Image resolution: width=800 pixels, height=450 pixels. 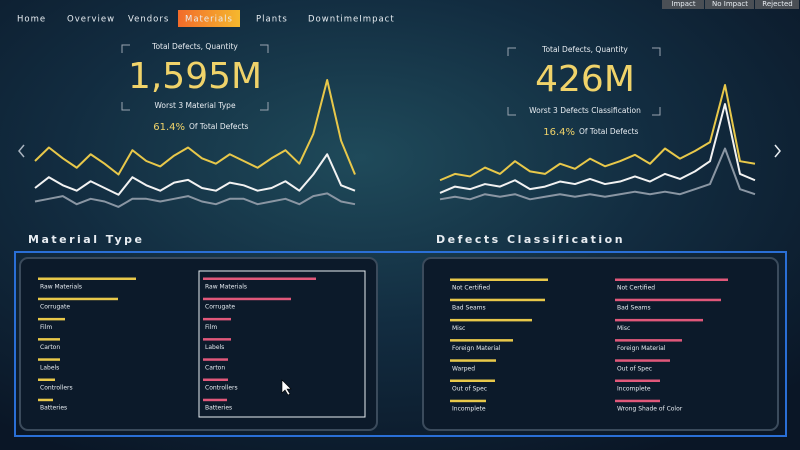 What do you see at coordinates (272, 20) in the screenshot?
I see `nav-tab: Plants` at bounding box center [272, 20].